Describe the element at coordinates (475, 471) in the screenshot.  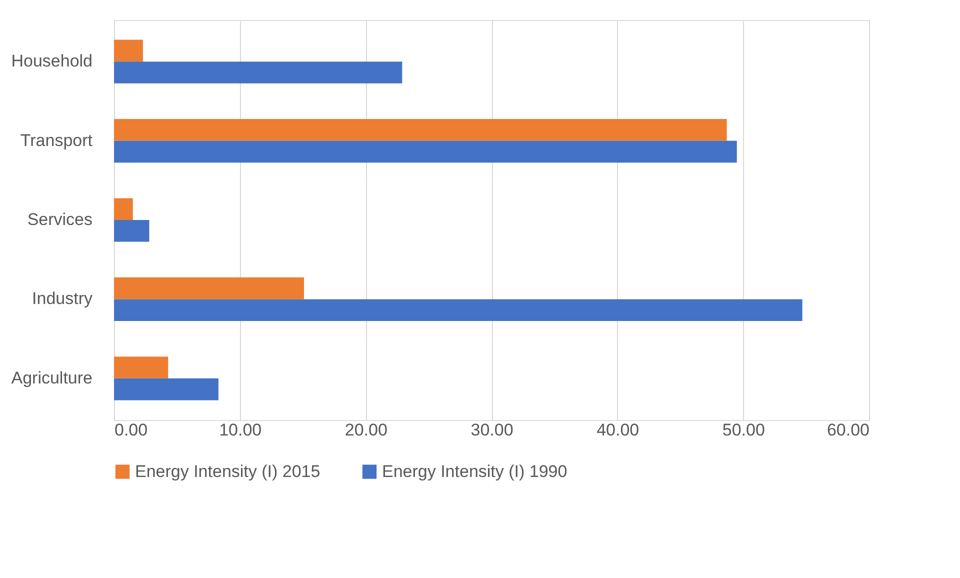
I see `legend-label: Energy Intensity (I) 1990` at that location.